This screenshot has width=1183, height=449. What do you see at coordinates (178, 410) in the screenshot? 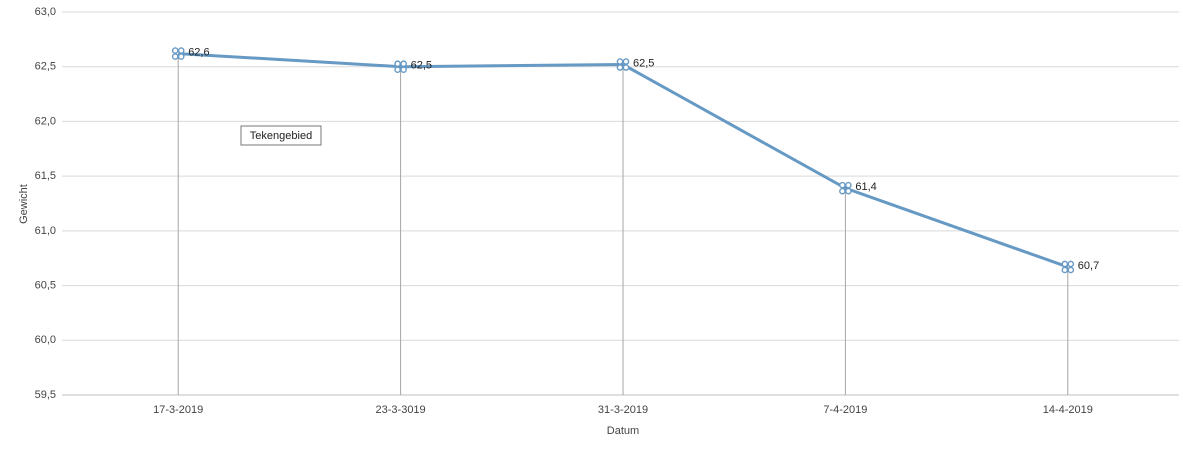
I see `x-tick-label: 17-3-2019` at bounding box center [178, 410].